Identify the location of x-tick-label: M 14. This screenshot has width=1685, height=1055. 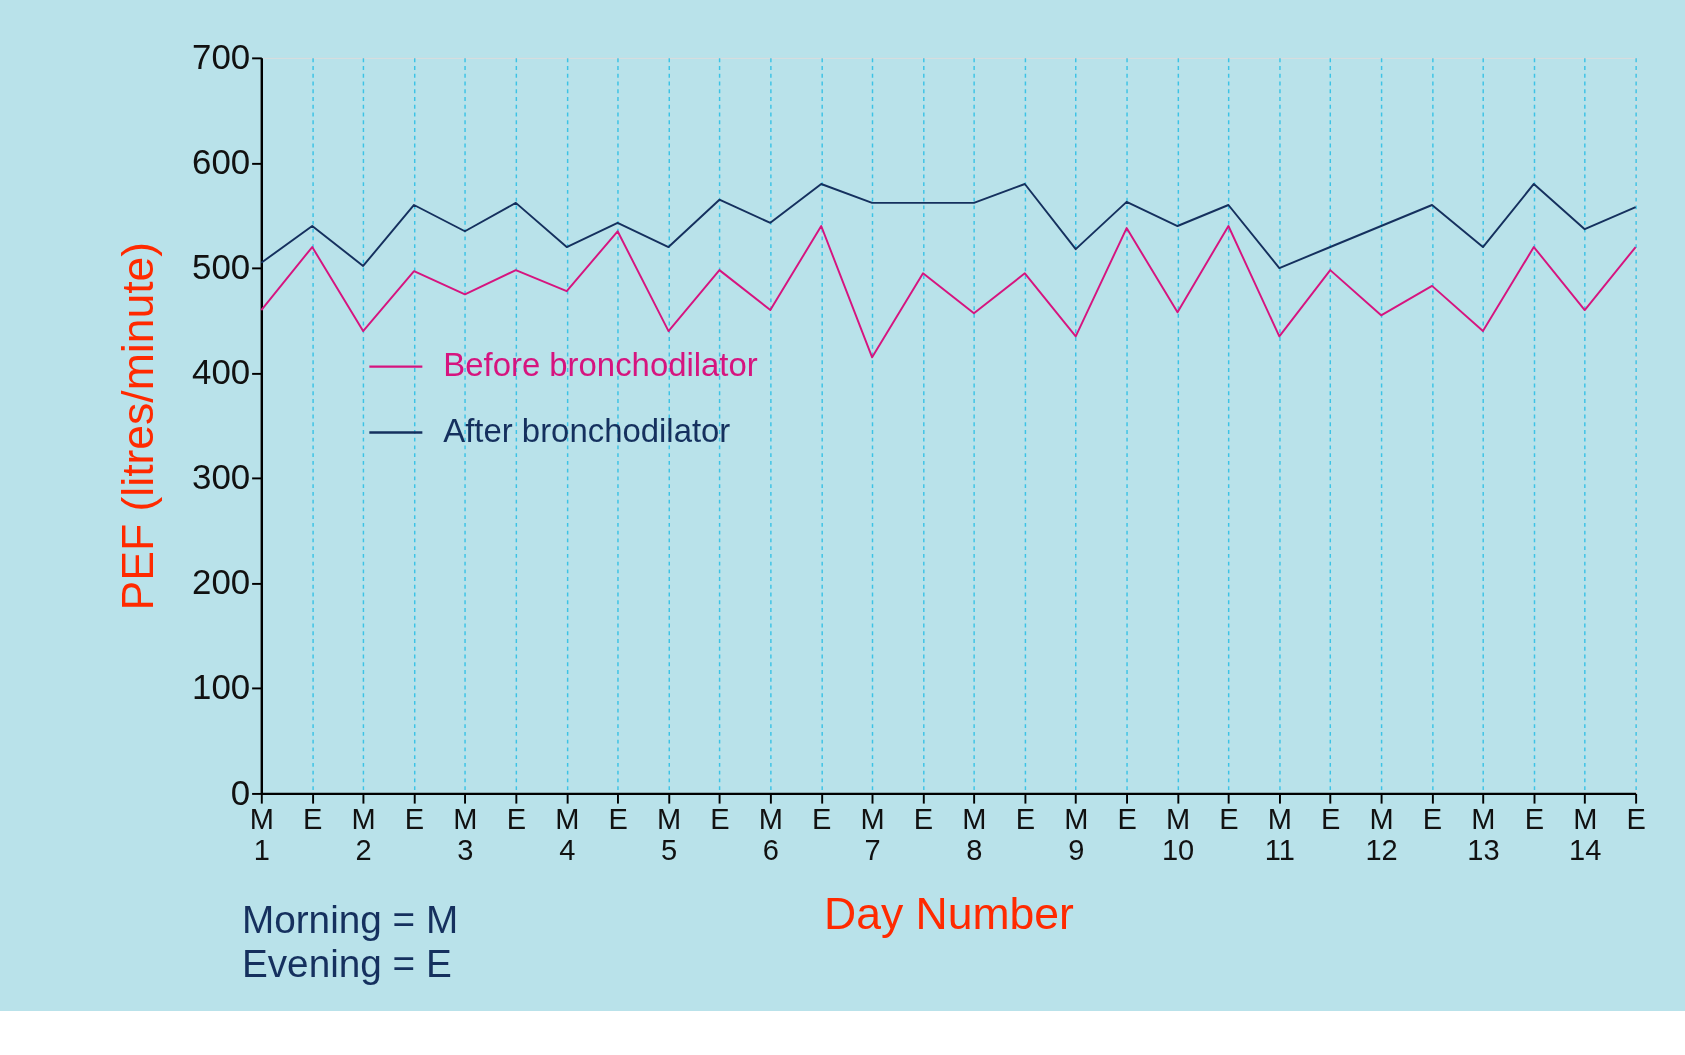
(1585, 834).